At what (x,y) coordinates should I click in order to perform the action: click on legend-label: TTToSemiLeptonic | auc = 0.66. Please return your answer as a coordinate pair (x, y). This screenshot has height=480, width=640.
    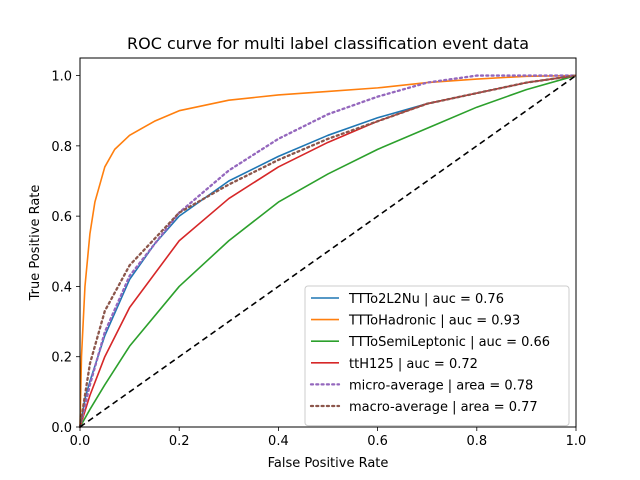
    Looking at the image, I should click on (449, 342).